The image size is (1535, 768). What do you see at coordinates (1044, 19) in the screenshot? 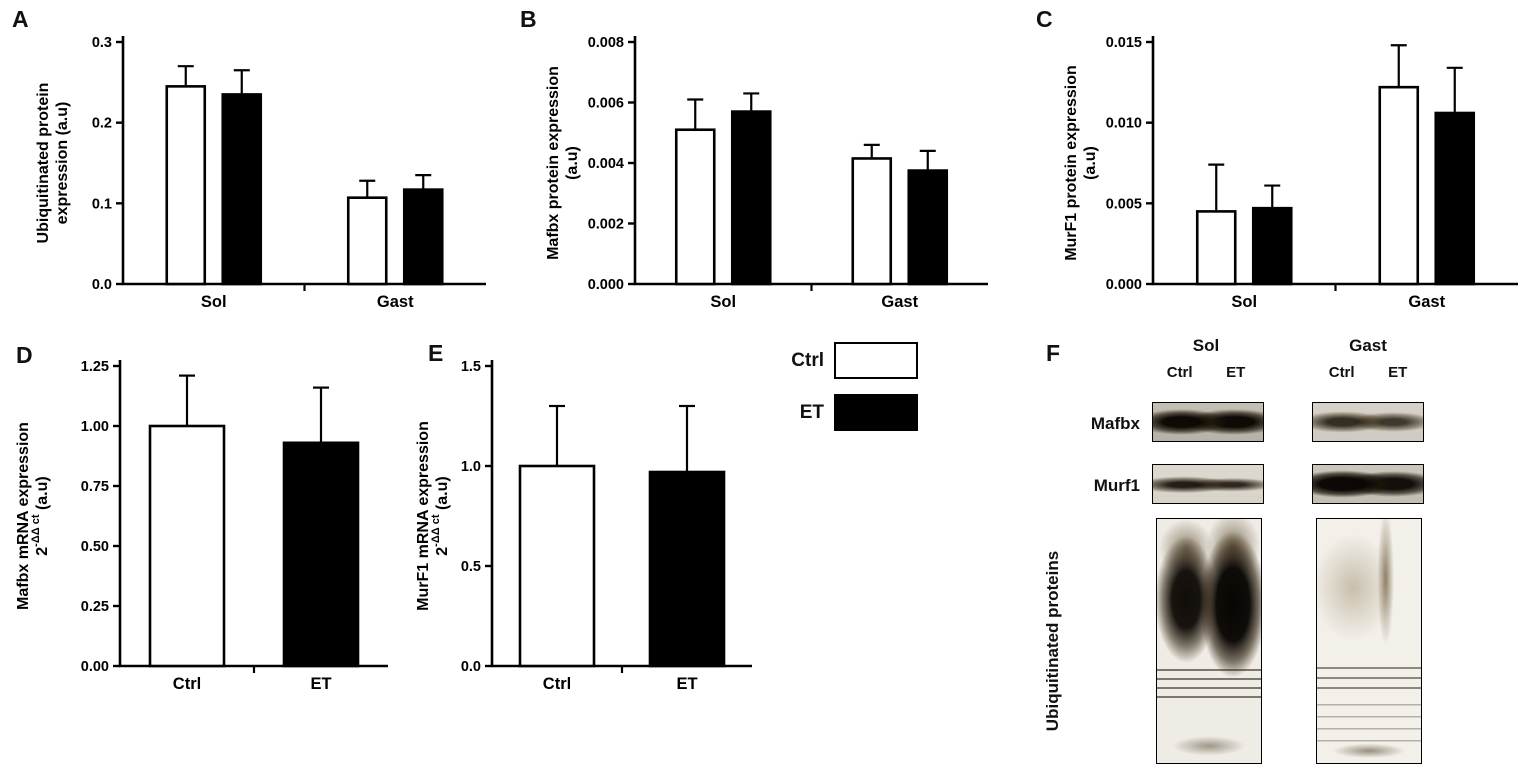
I see `panel-label-c: C` at bounding box center [1044, 19].